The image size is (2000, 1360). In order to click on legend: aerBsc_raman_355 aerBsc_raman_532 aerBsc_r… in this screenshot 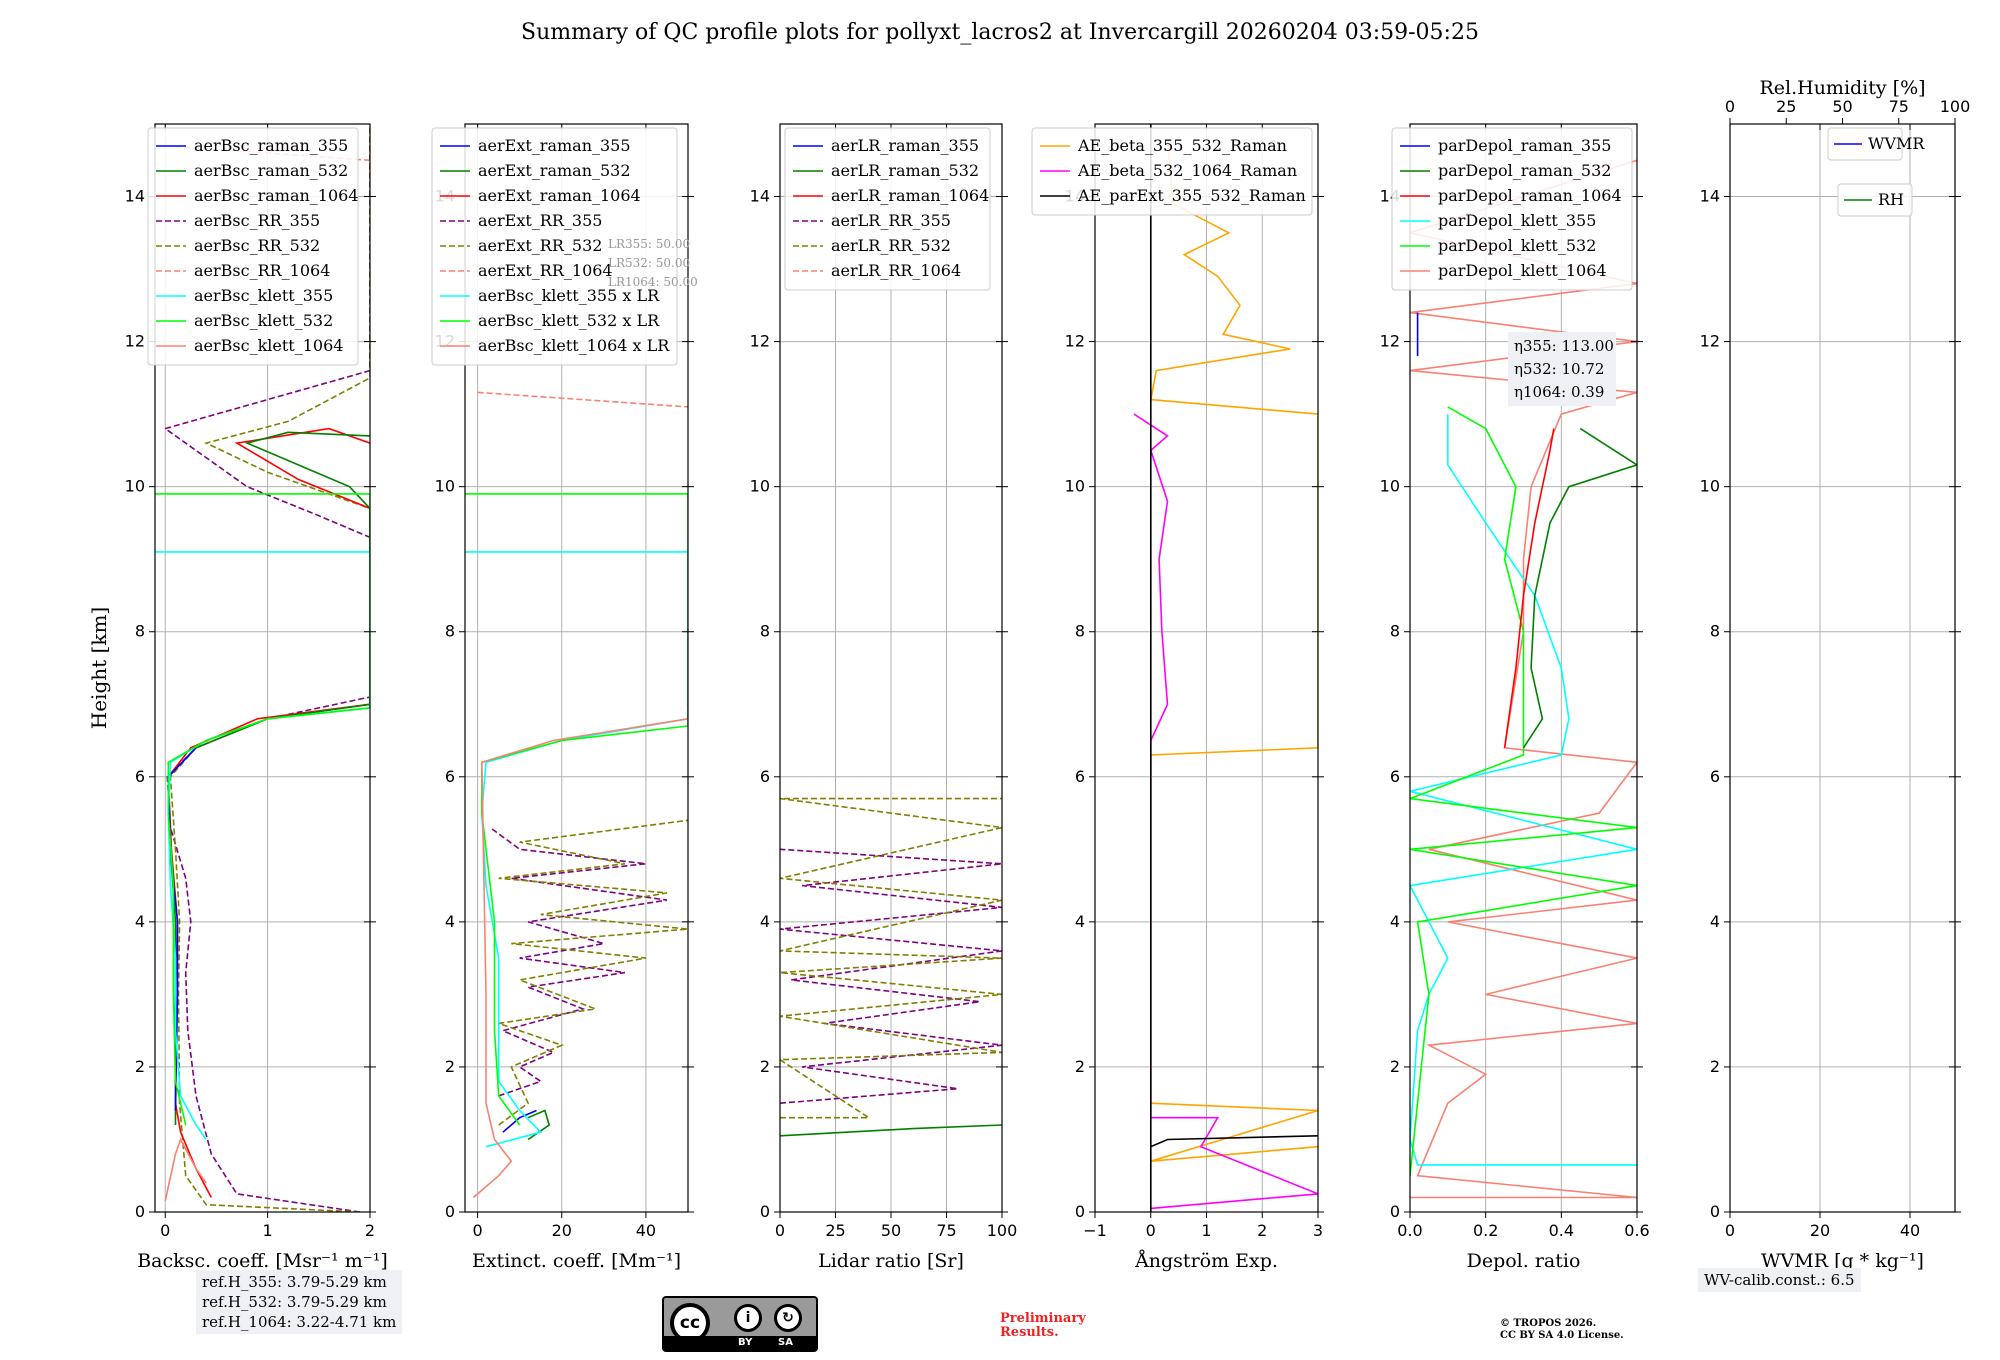, I will do `click(253, 246)`.